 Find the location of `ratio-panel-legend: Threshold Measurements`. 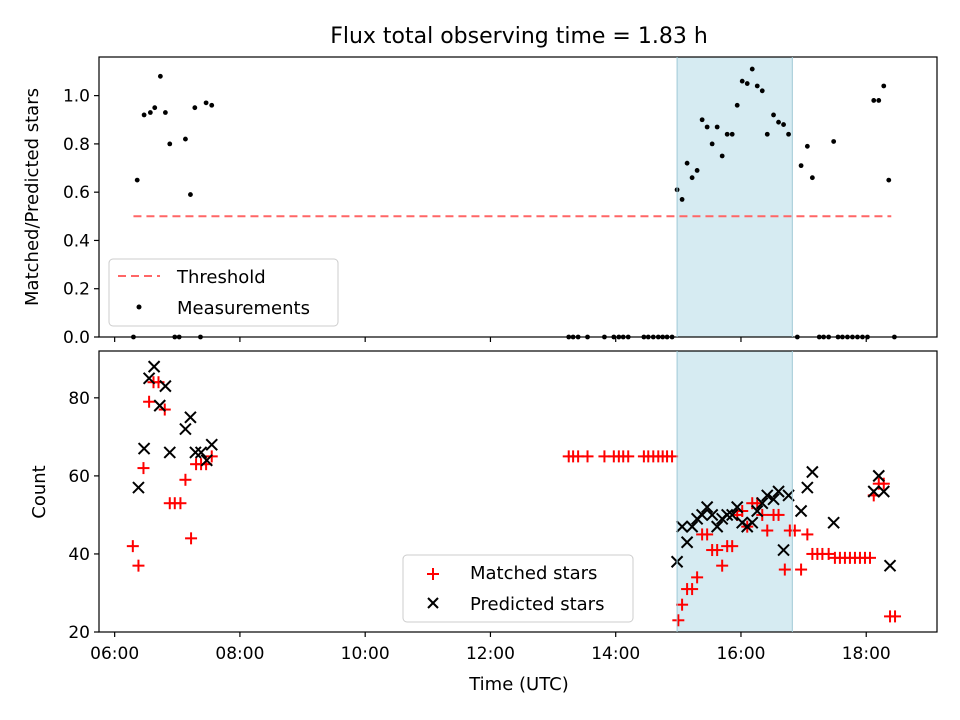

ratio-panel-legend: Threshold Measurements is located at coordinates (223, 292).